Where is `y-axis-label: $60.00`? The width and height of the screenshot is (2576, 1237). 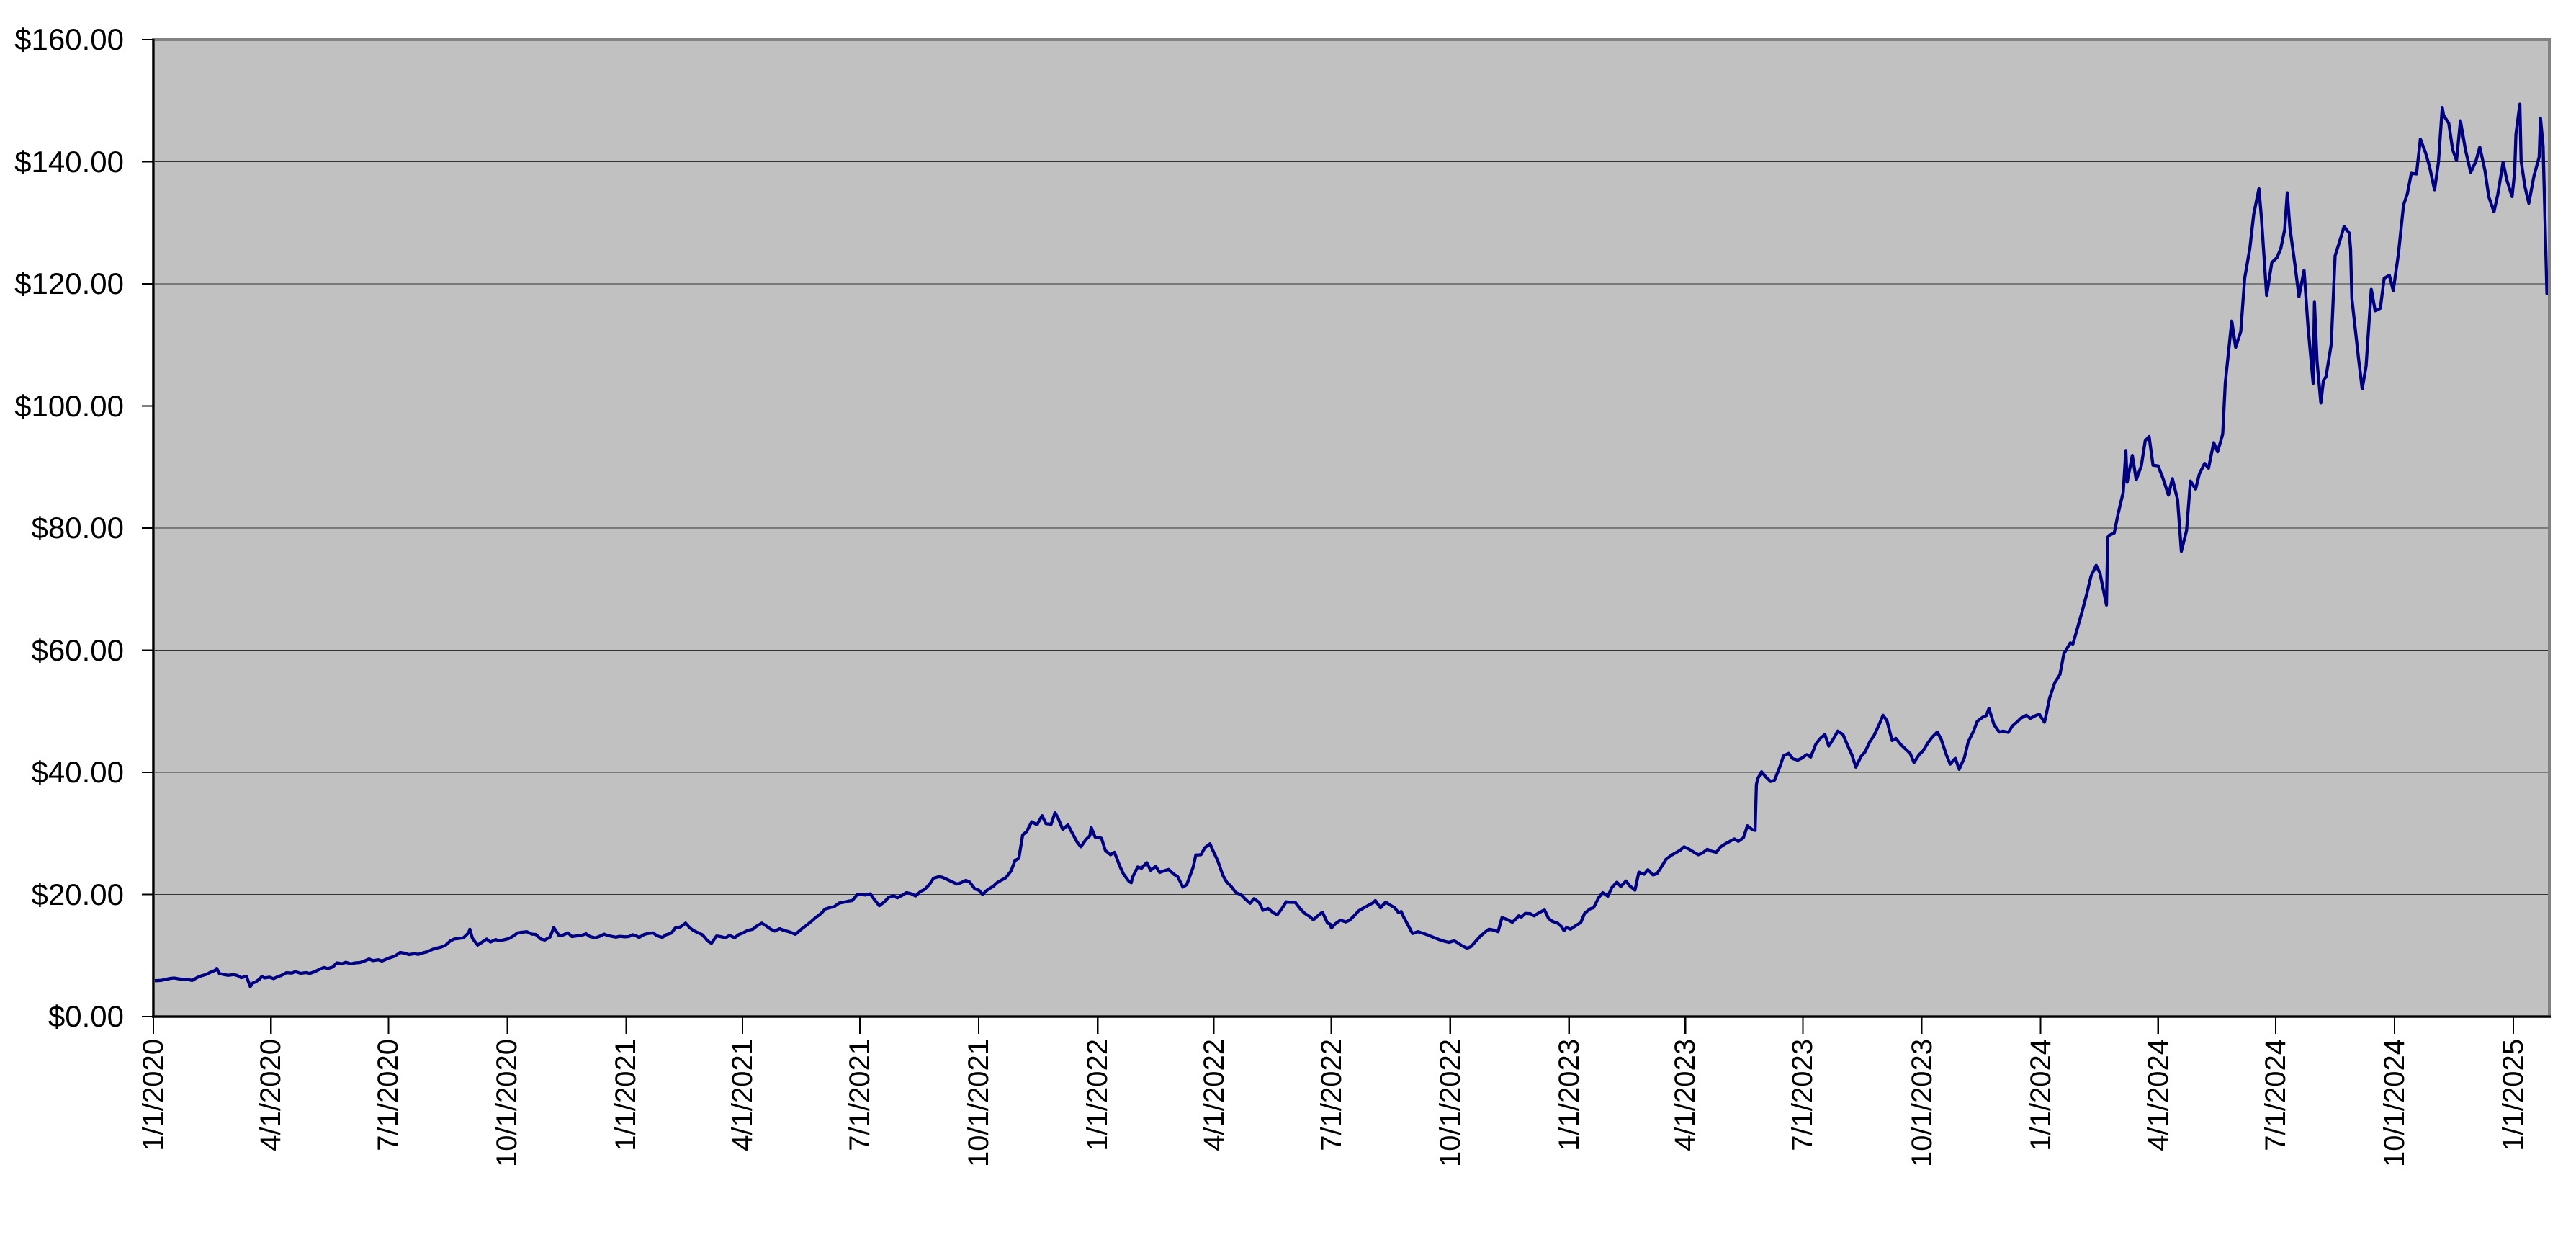
y-axis-label: $60.00 is located at coordinates (77, 650).